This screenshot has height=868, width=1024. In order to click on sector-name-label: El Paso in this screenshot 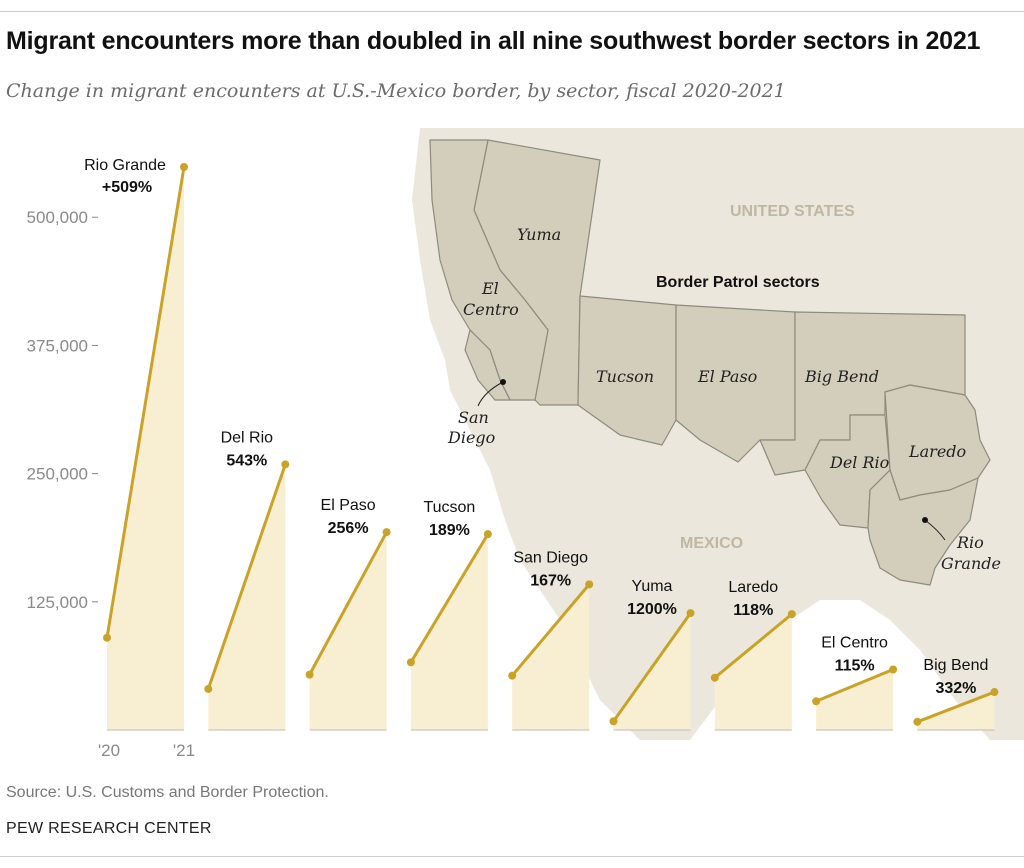, I will do `click(348, 505)`.